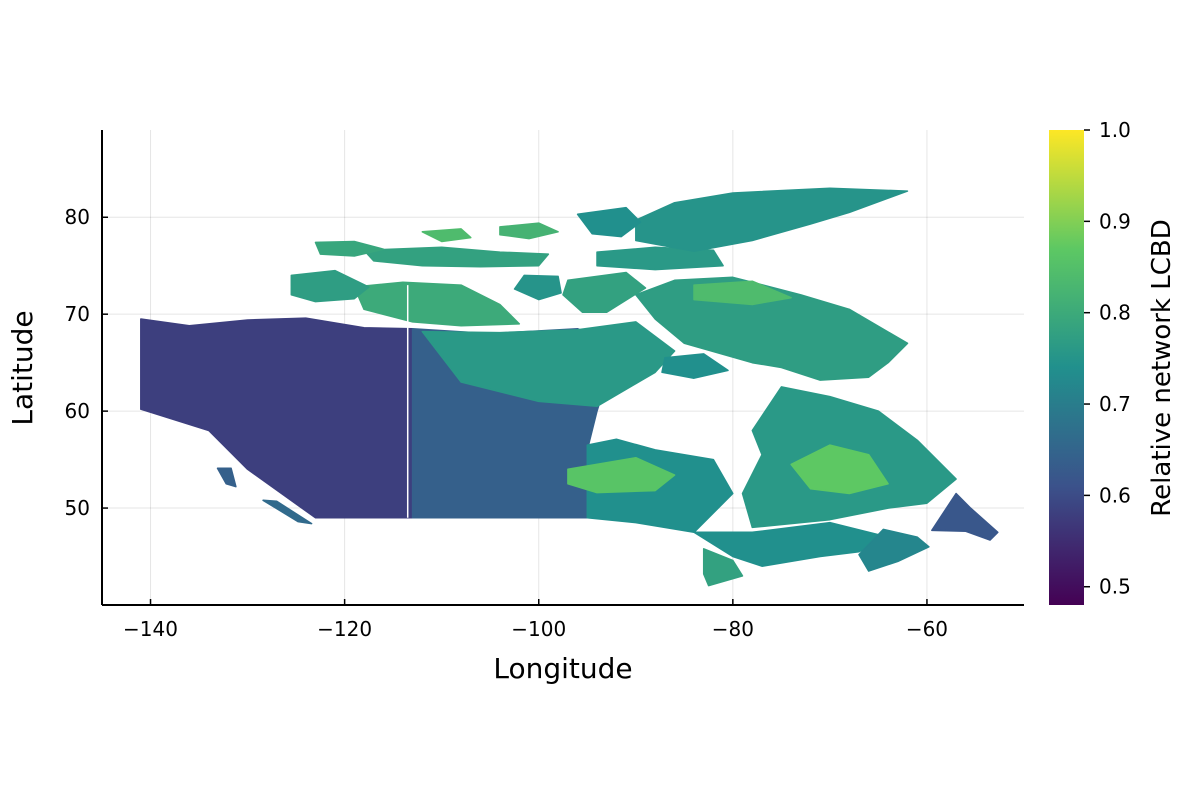  I want to click on x-axis-ticks: −140 −120 −100 −80 −60, so click(535, 620).